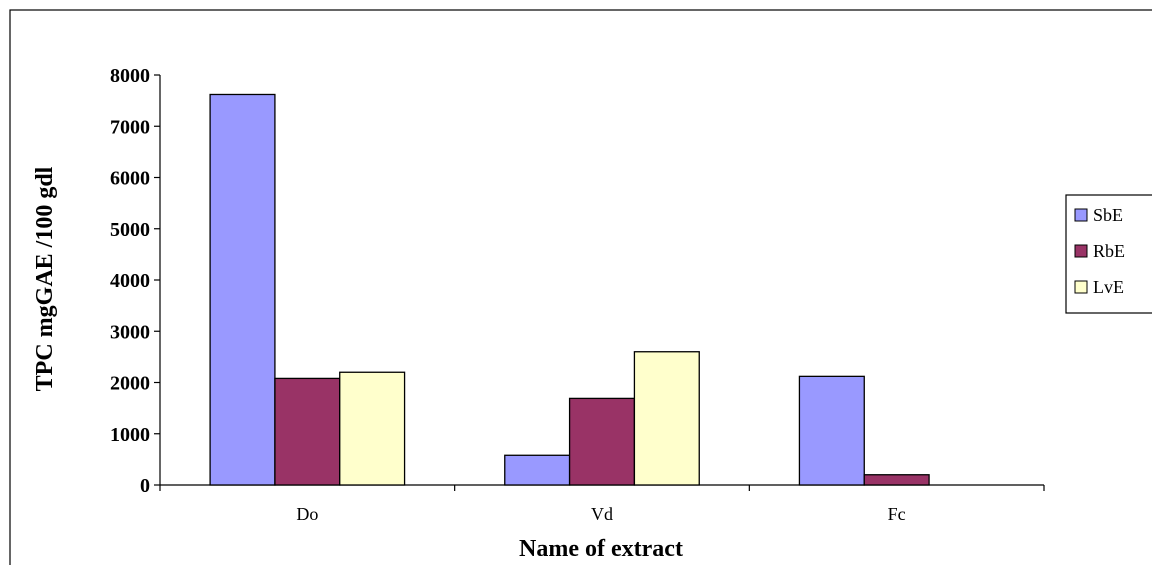 The height and width of the screenshot is (570, 1152). What do you see at coordinates (601, 549) in the screenshot?
I see `x-axis-title: Name of extract` at bounding box center [601, 549].